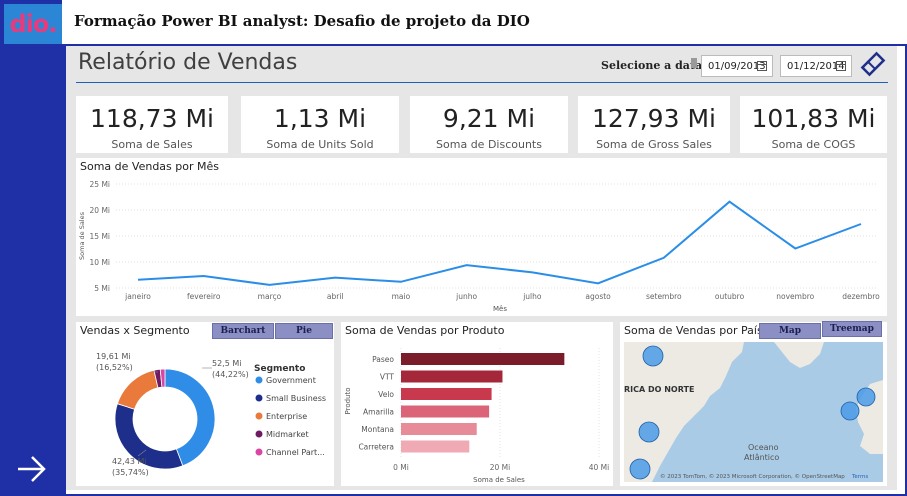 The image size is (907, 496). What do you see at coordinates (489, 144) in the screenshot?
I see `kpi-label: Soma de Discounts` at bounding box center [489, 144].